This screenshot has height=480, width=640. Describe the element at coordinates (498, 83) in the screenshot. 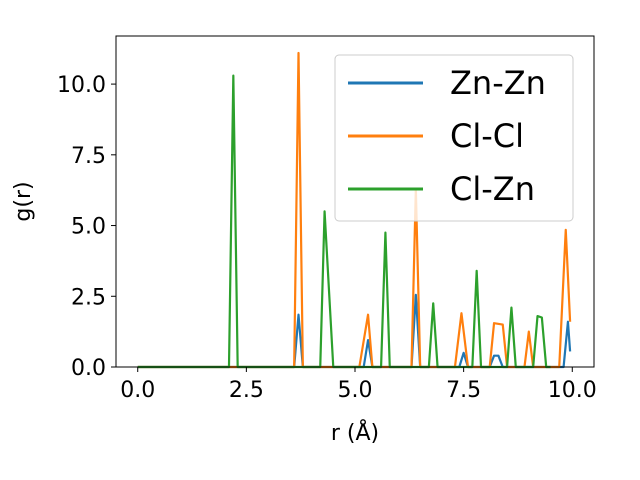

I see `legend-label-zn-zn: Zn-Zn` at that location.